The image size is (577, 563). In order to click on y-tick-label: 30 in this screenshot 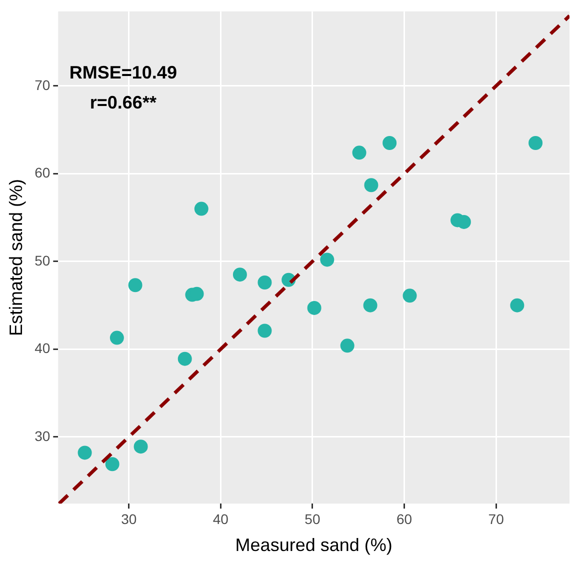, I will do `click(42, 436)`.